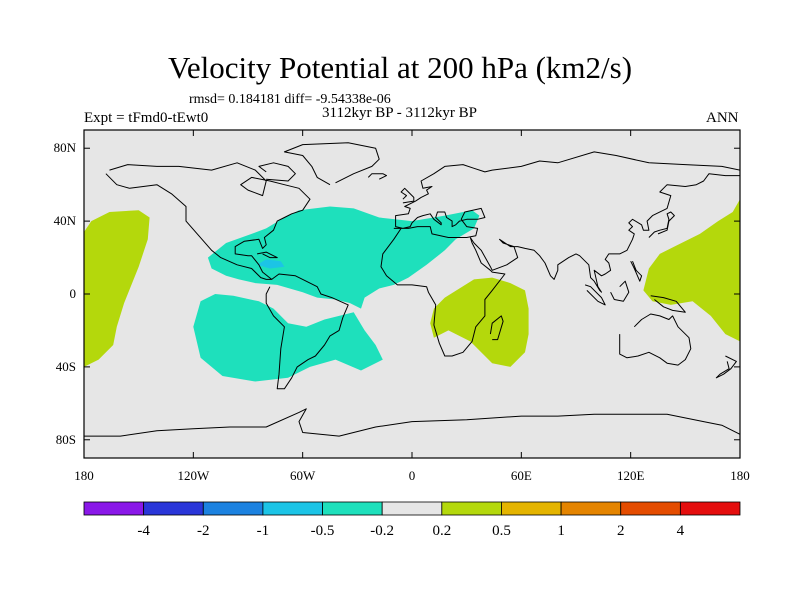 This screenshot has width=800, height=600. I want to click on colorbar-label: -4, so click(143, 531).